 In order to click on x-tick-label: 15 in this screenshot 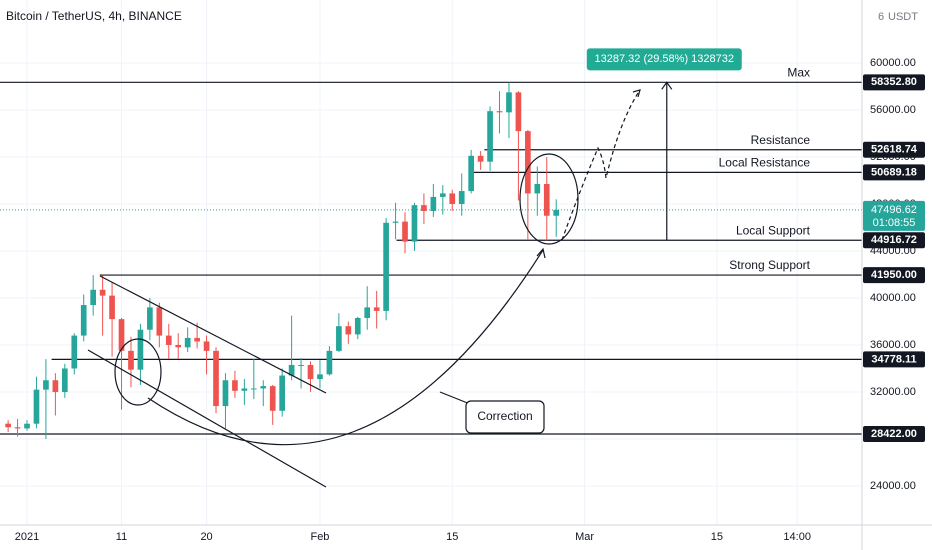, I will do `click(717, 537)`.